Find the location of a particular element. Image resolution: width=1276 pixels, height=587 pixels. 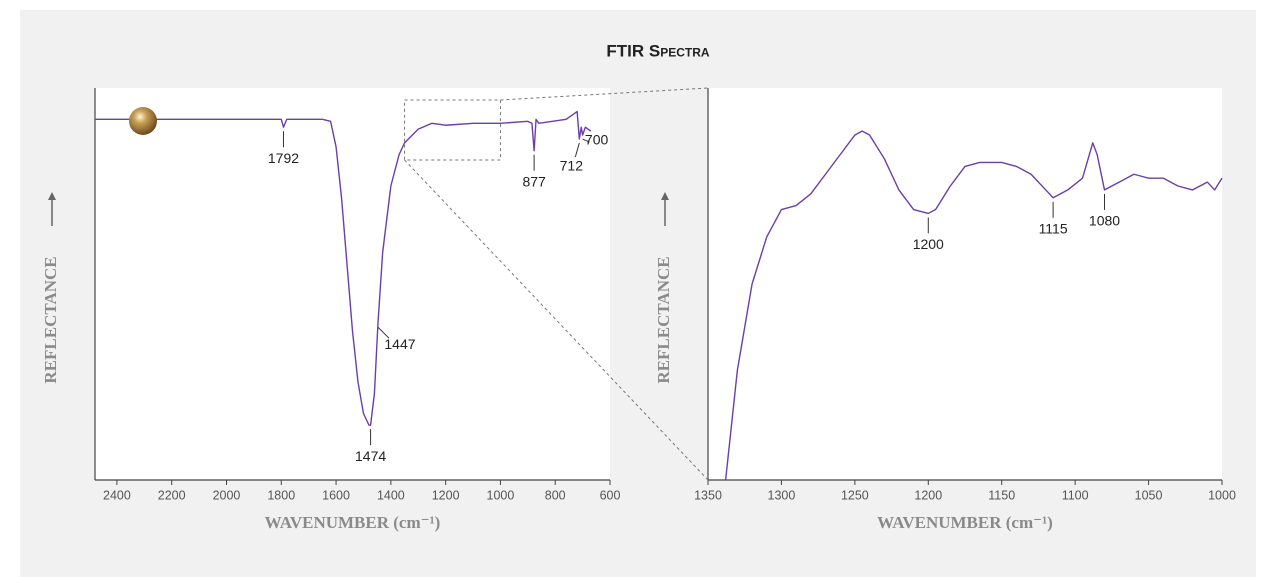

x-tick-label: 1400 is located at coordinates (391, 495).